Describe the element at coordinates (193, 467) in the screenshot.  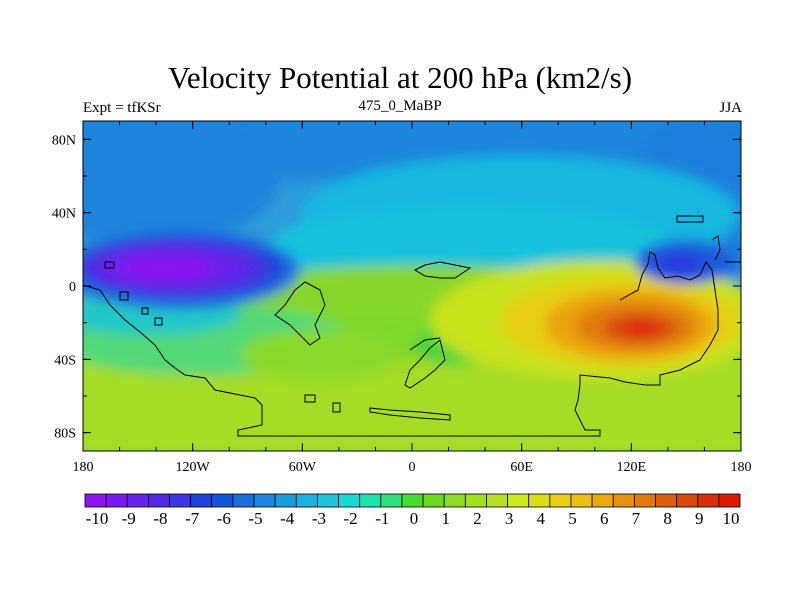
I see `lon-tick-label: 120W` at that location.